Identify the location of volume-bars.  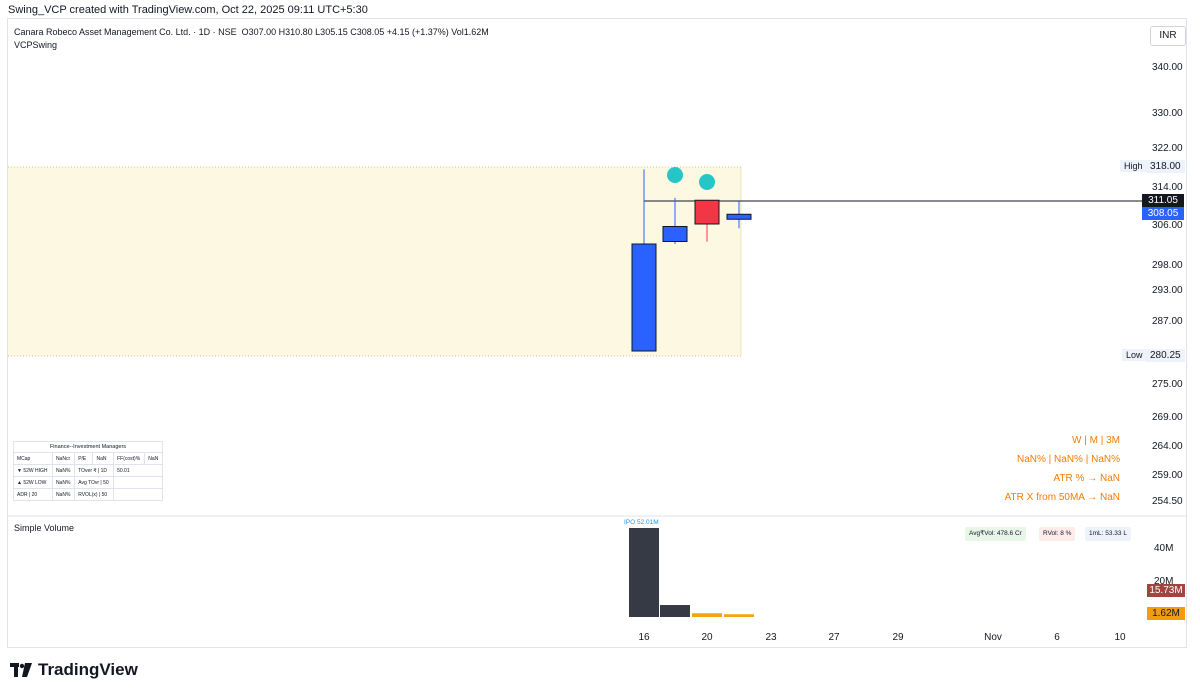
(691, 572).